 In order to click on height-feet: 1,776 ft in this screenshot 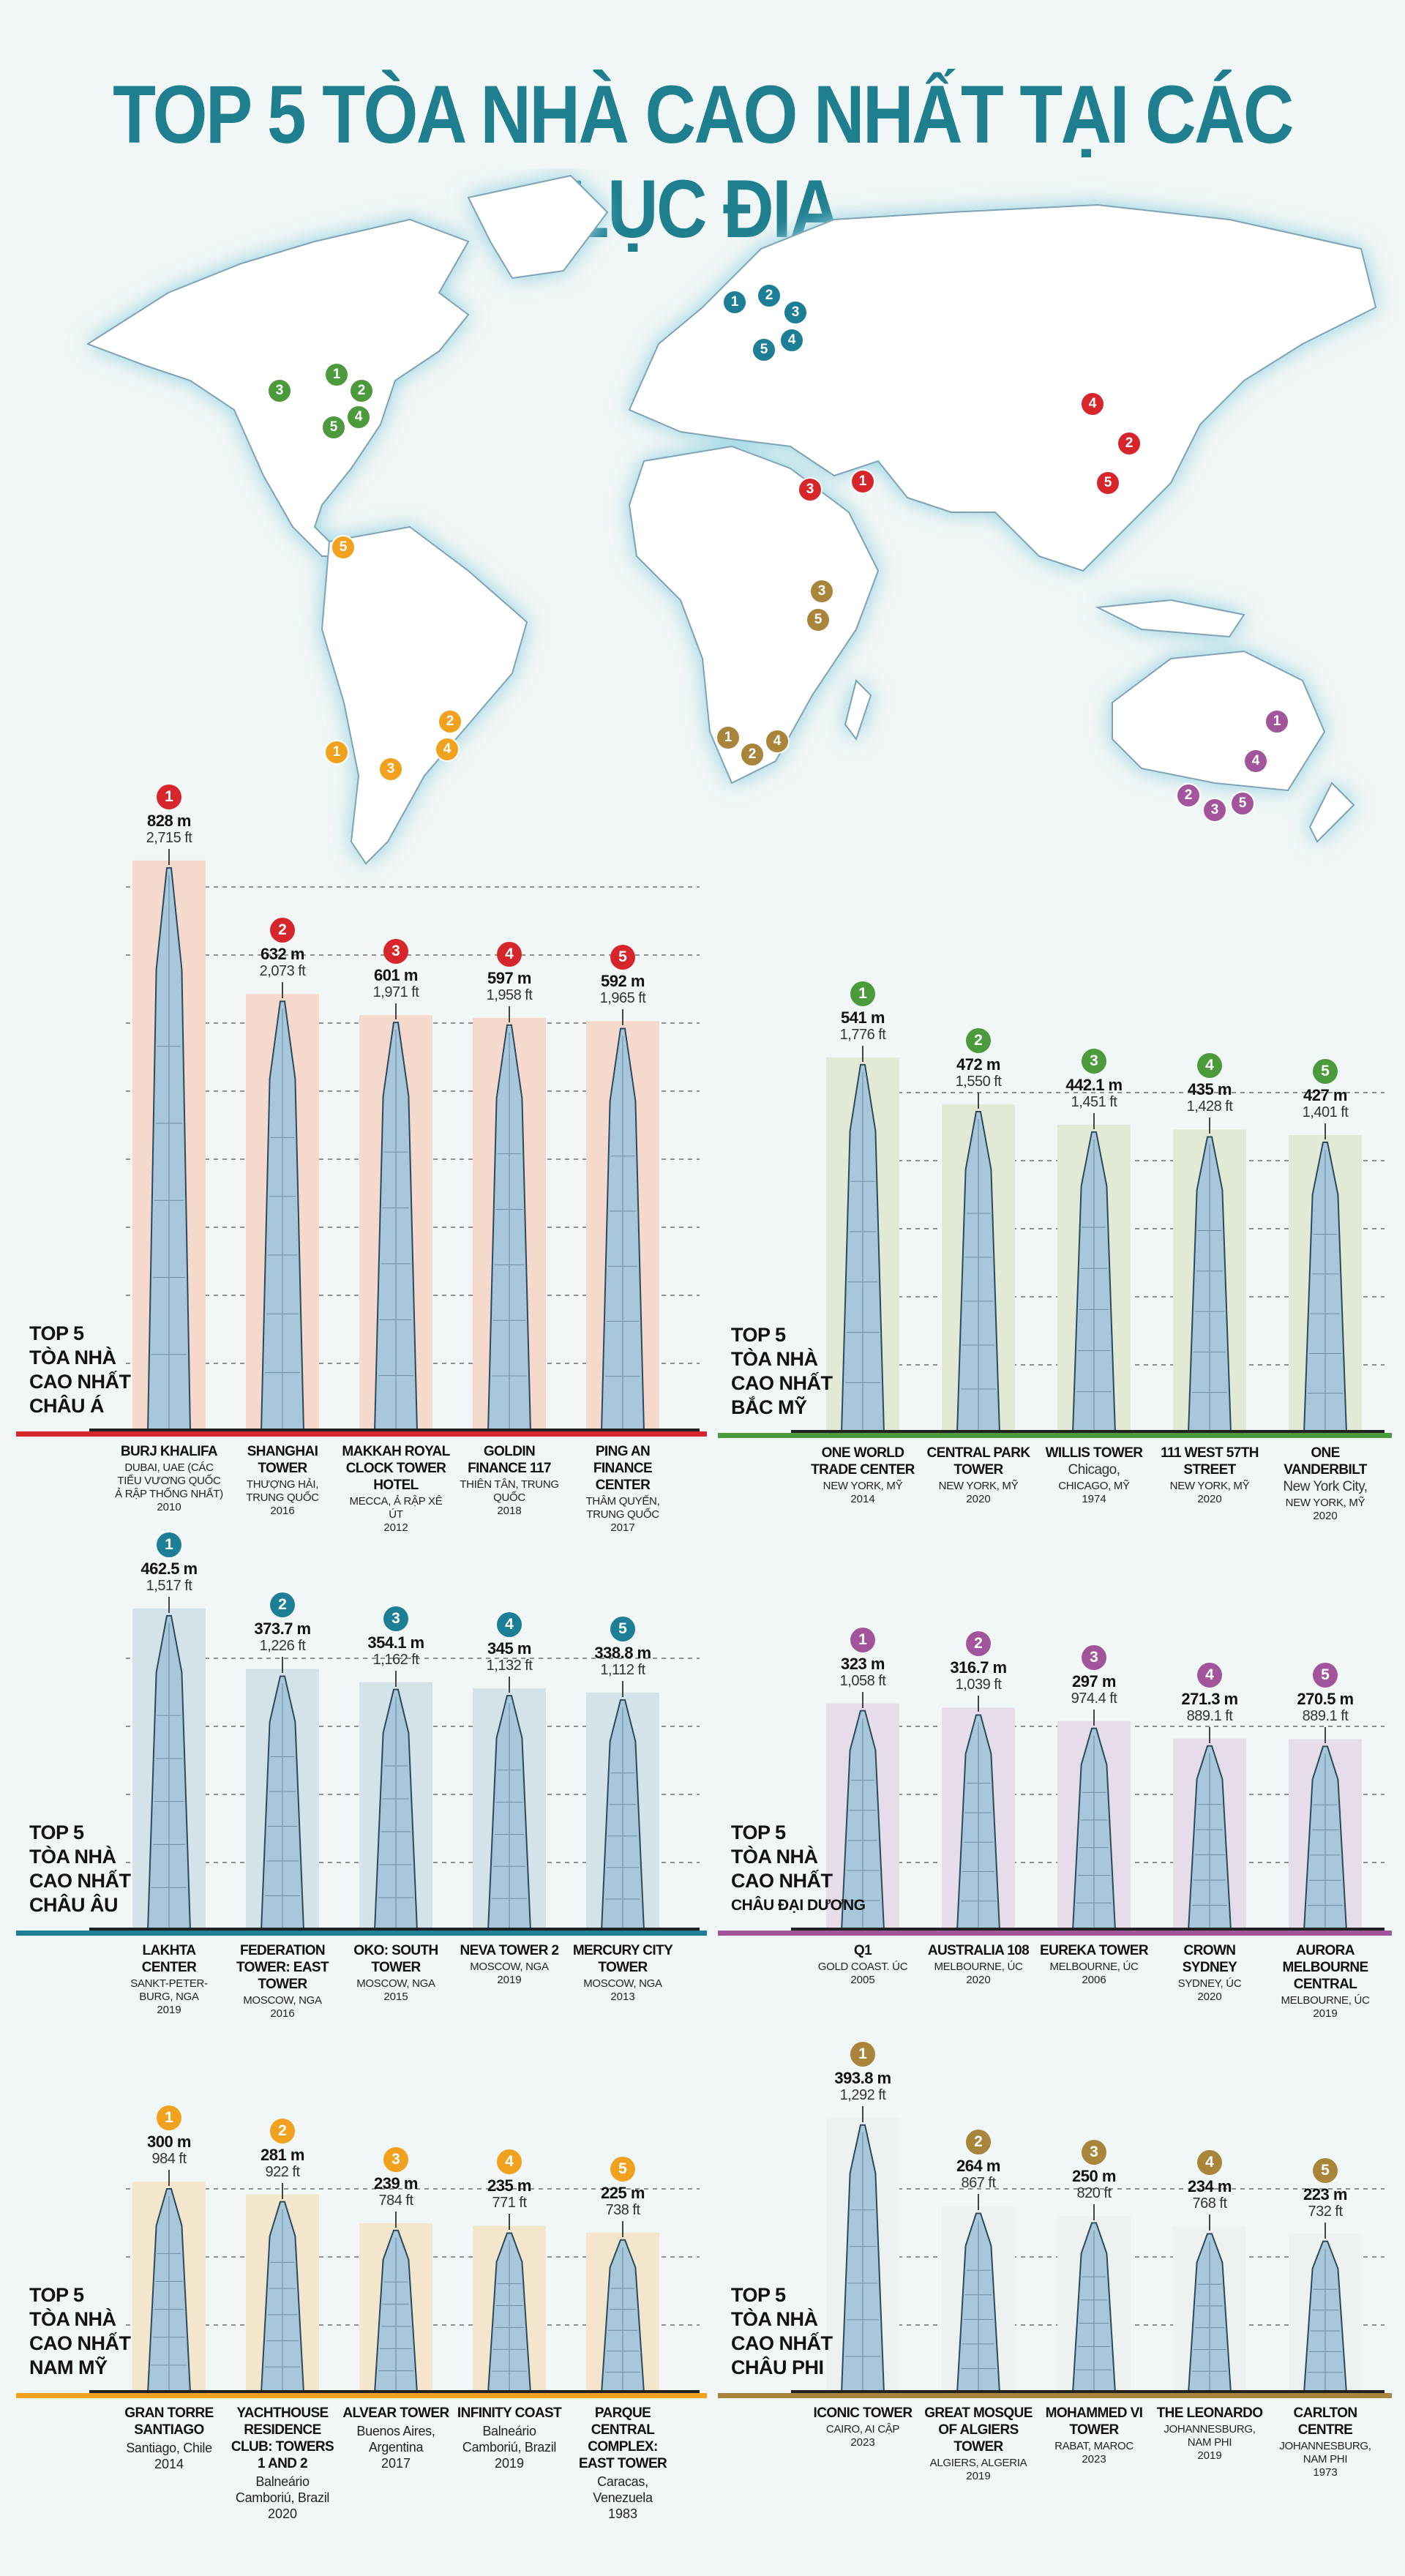, I will do `click(862, 1034)`.